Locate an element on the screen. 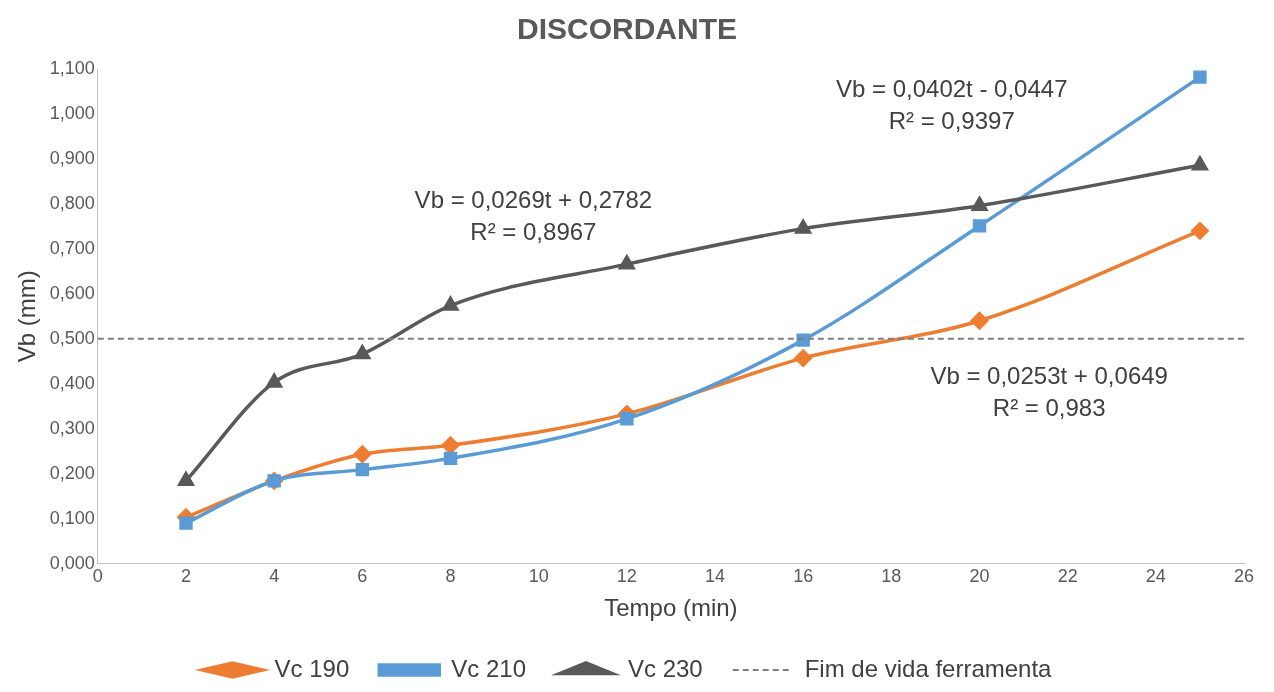 Image resolution: width=1274 pixels, height=692 pixels. x-tick-label: 0 is located at coordinates (97, 576).